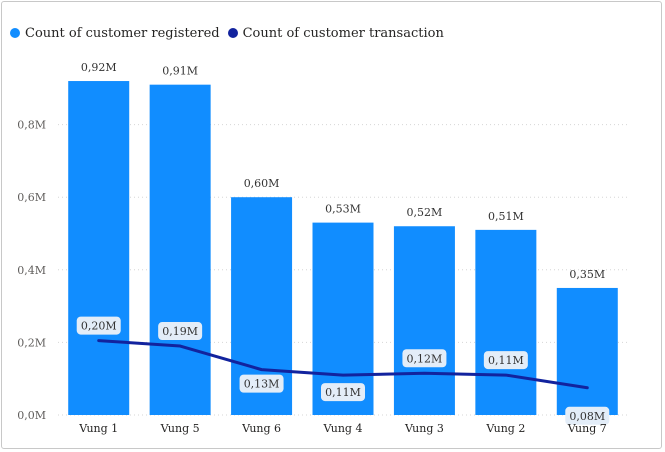 This screenshot has height=452, width=665. I want to click on y-tick-label: 0,6M, so click(31, 197).